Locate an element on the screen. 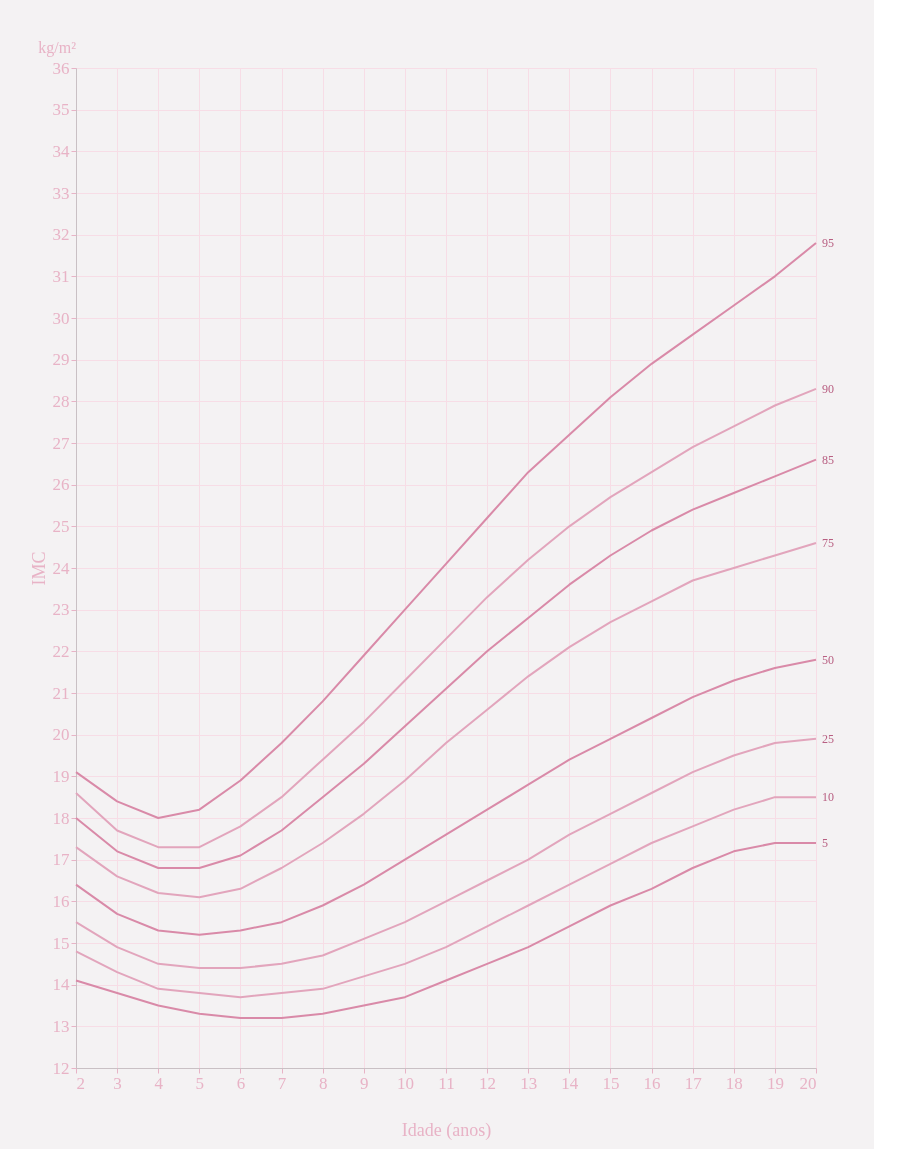 This screenshot has width=906, height=1169. series-label: 95 is located at coordinates (828, 243).